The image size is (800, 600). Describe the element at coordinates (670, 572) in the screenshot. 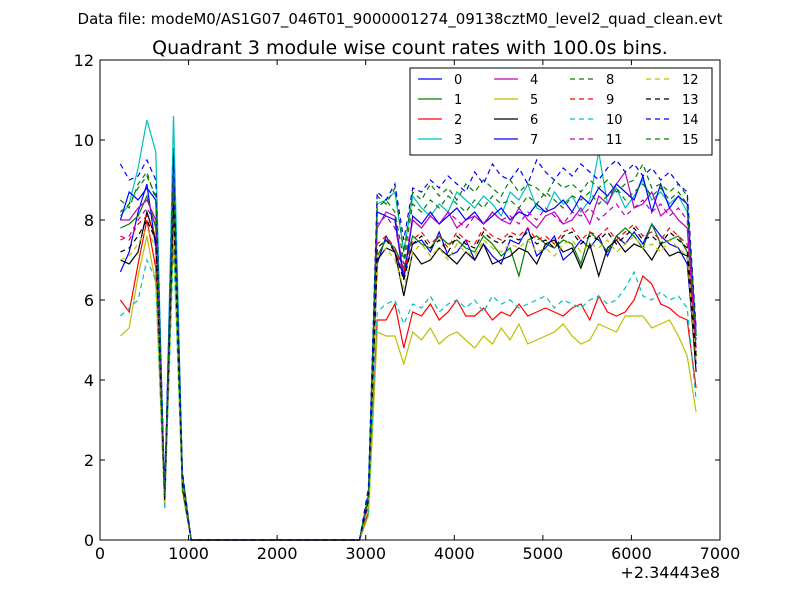

I see `x-offset-label: +2.34443e8` at that location.